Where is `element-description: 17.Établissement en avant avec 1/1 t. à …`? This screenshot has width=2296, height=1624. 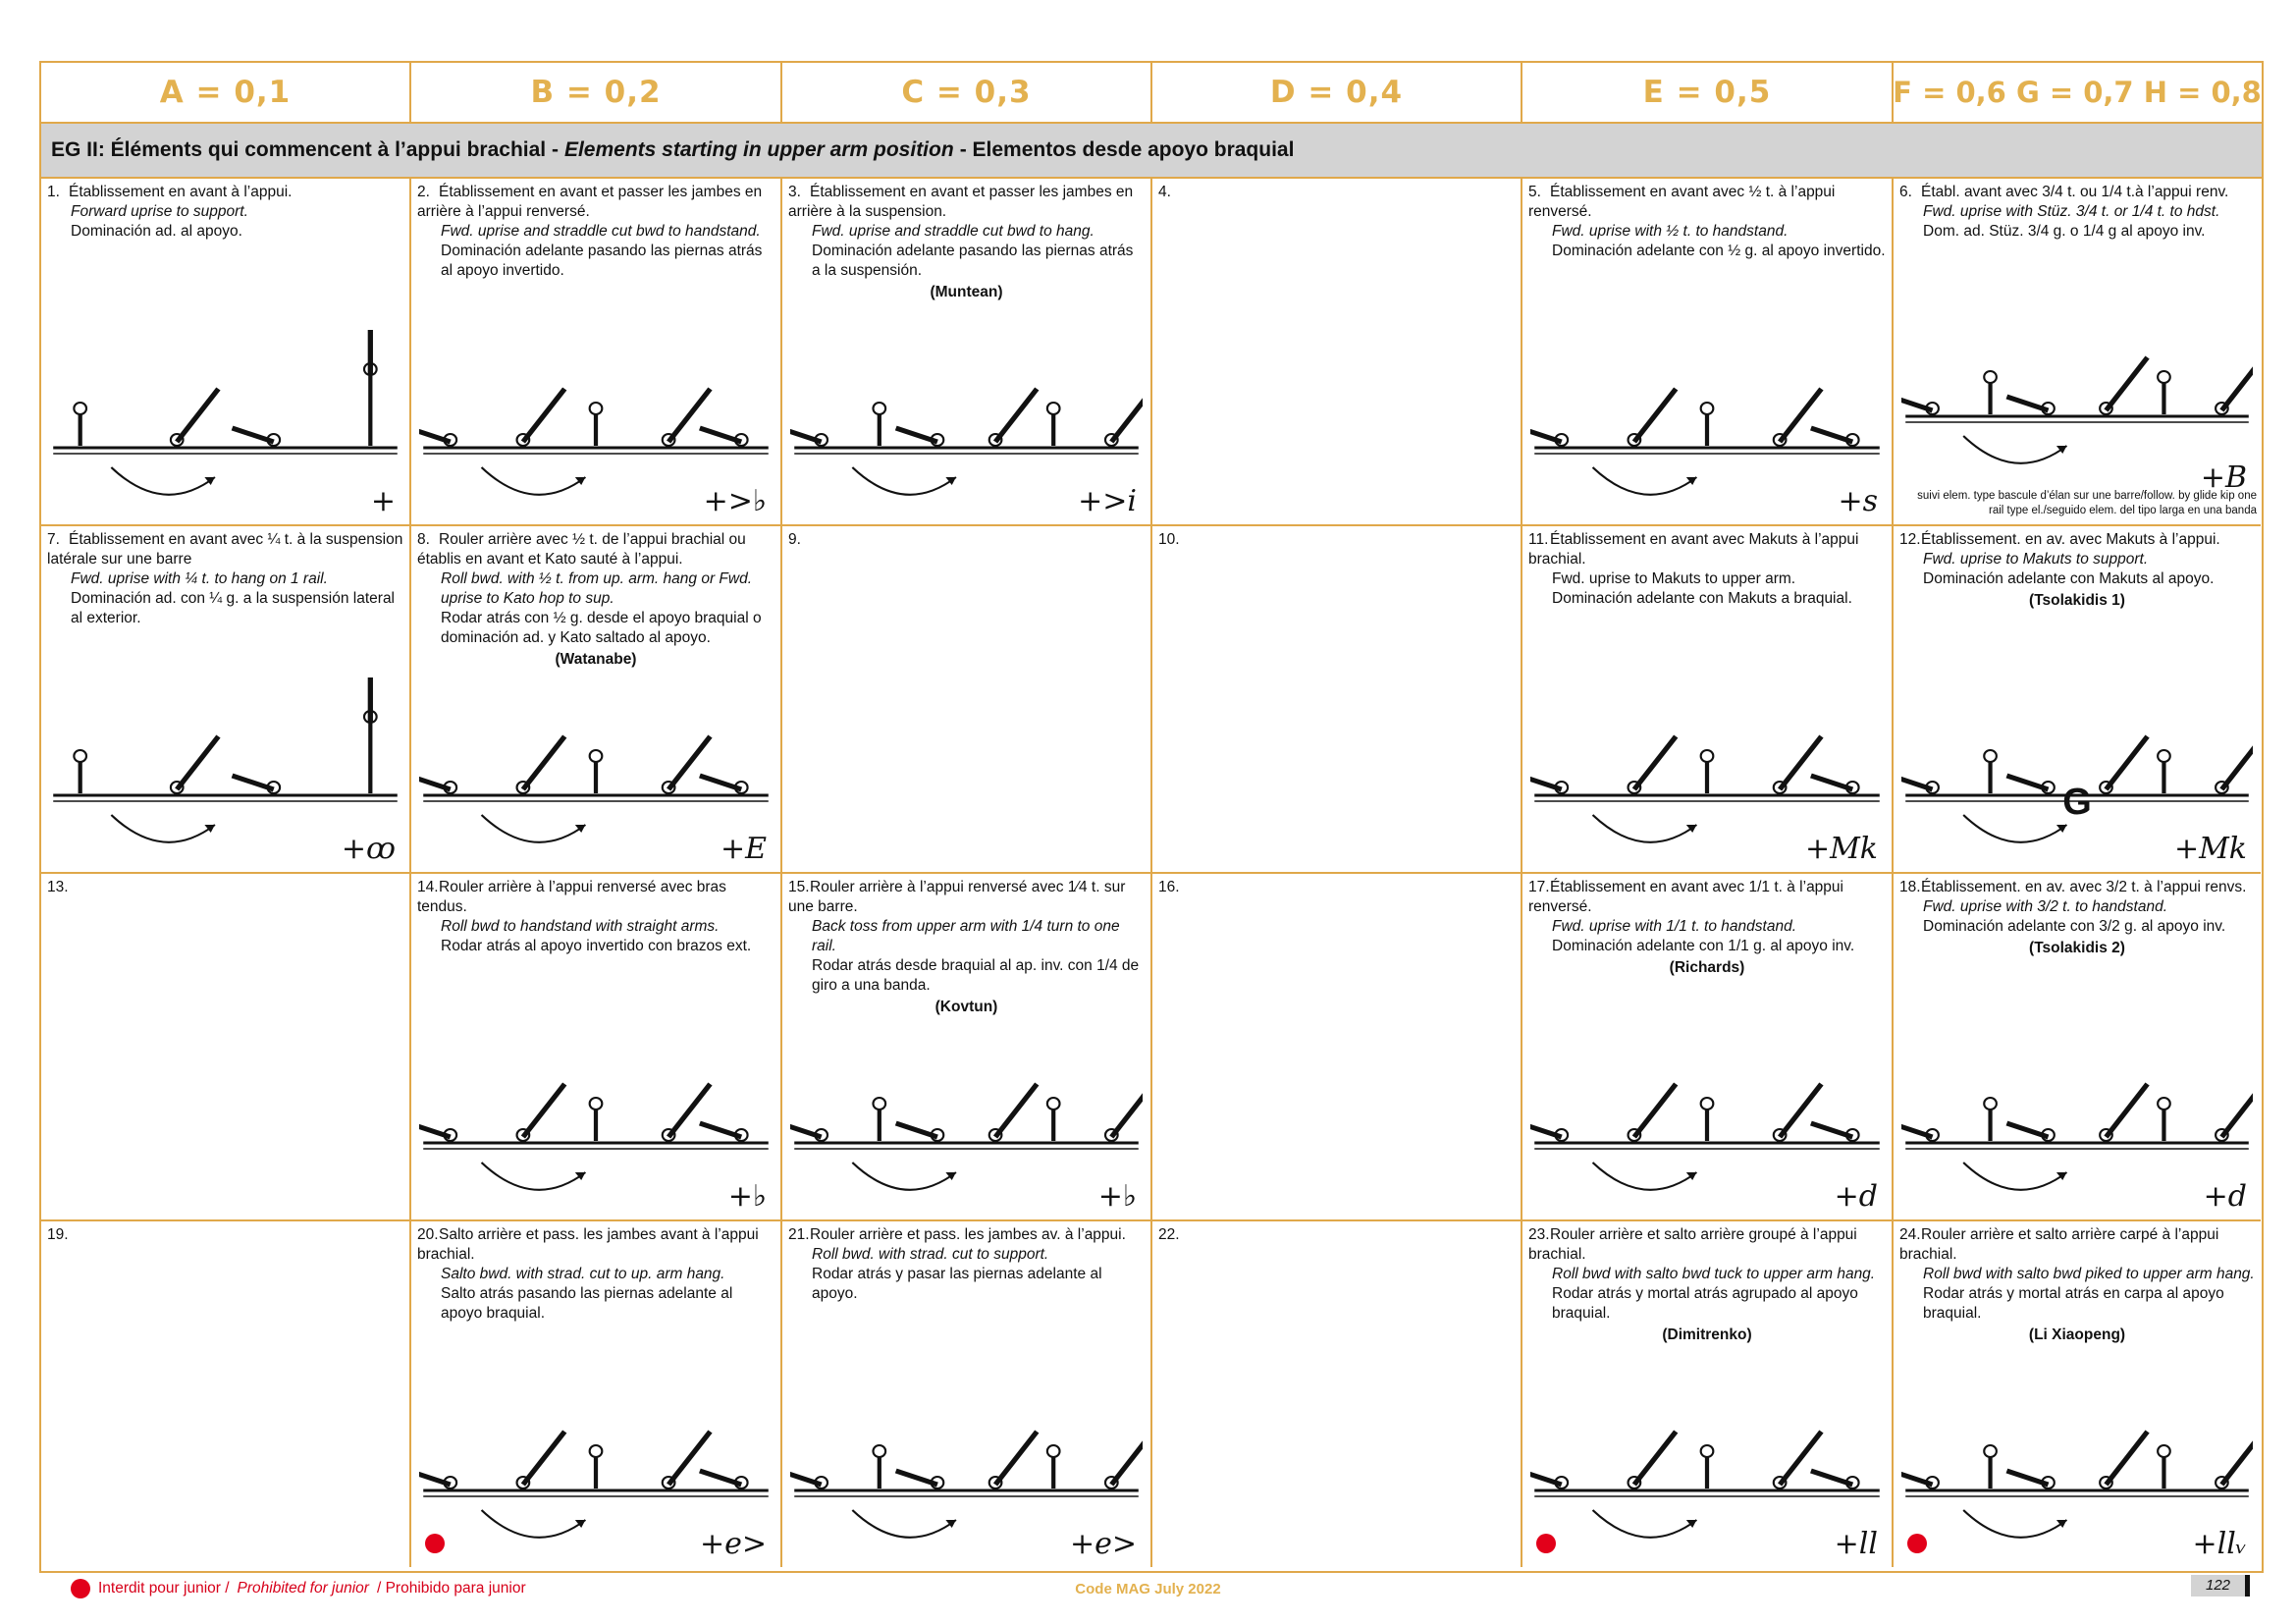
element-description: 17.Établissement en avant avec 1/1 t. à … is located at coordinates (1707, 928).